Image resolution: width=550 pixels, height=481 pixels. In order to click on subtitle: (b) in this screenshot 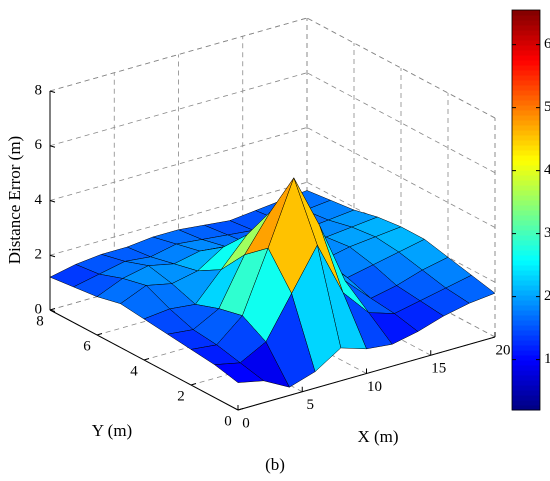, I will do `click(275, 464)`.